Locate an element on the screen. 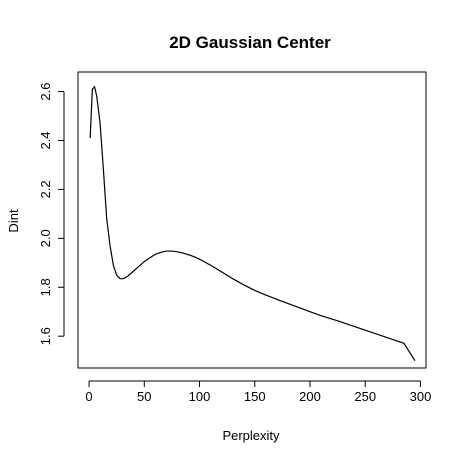 The height and width of the screenshot is (464, 465). x-axis-label: Perplexity is located at coordinates (251, 435).